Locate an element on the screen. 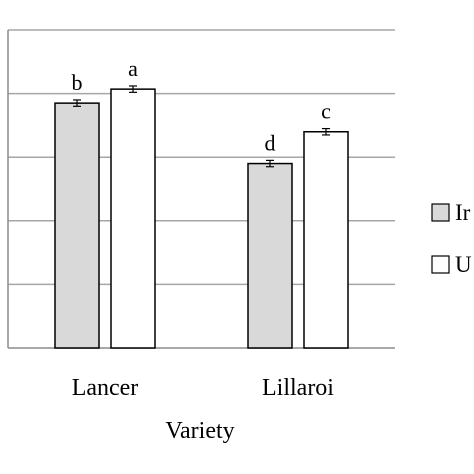 The image size is (474, 474). bar-lancer-u-letter: a is located at coordinates (133, 68).